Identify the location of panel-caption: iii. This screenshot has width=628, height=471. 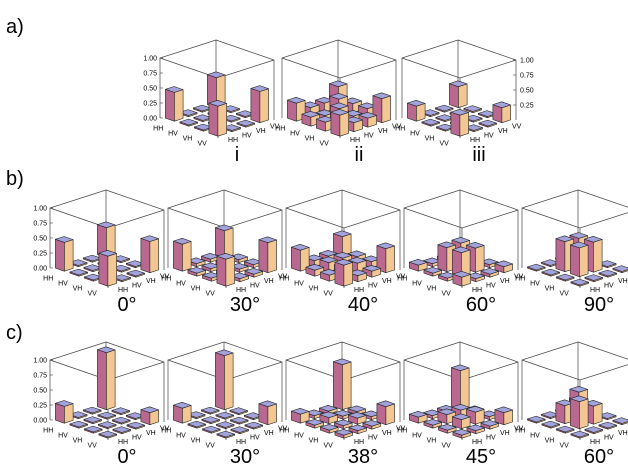
(479, 155).